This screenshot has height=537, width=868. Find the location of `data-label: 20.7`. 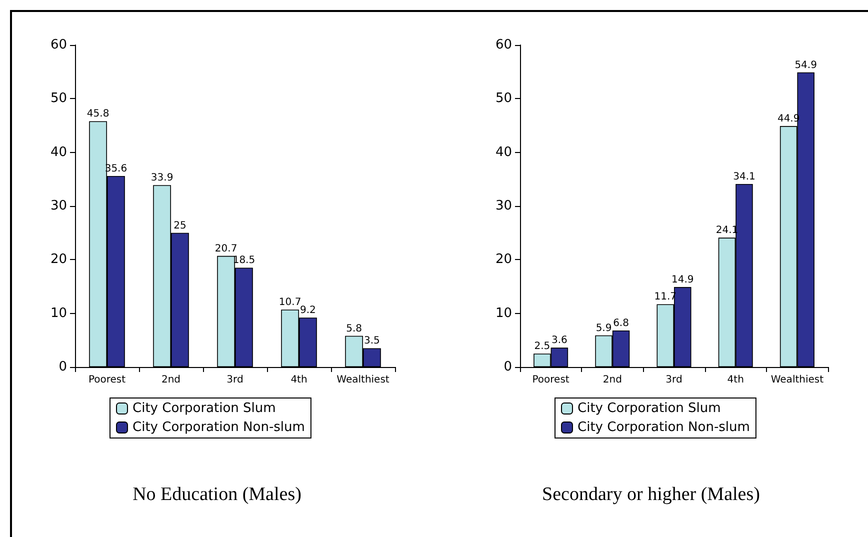

data-label: 20.7 is located at coordinates (226, 248).